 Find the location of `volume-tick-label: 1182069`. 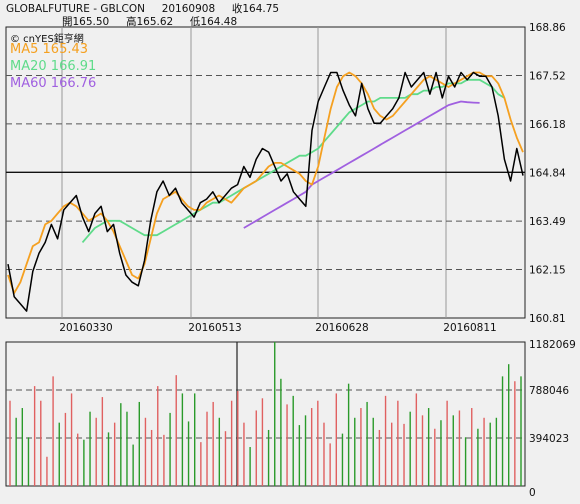

volume-tick-label: 1182069 is located at coordinates (552, 345).